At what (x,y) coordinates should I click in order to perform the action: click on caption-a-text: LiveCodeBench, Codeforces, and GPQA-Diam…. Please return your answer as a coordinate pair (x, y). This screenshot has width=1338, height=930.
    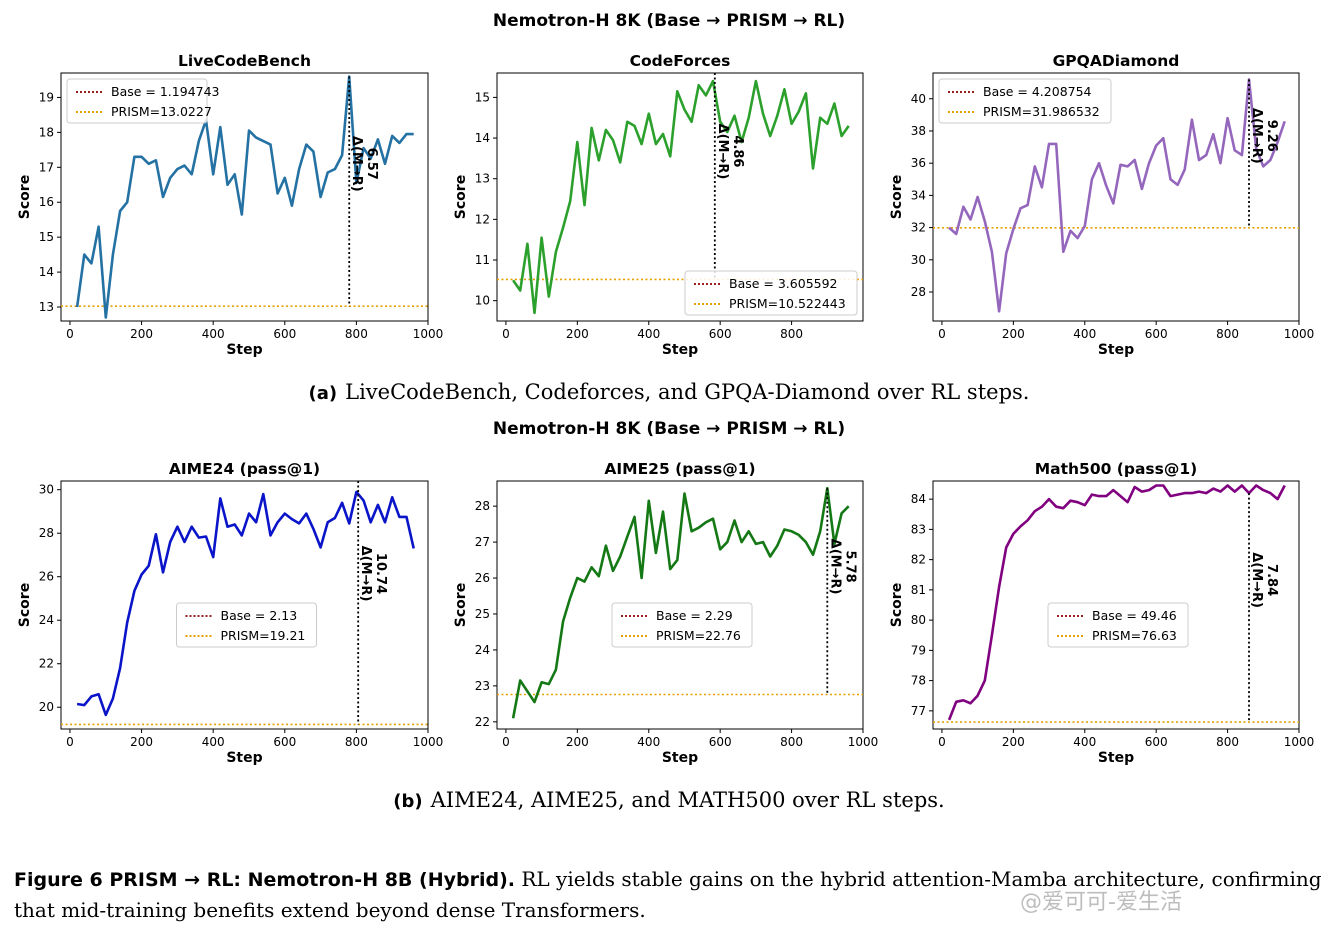
    Looking at the image, I should click on (687, 392).